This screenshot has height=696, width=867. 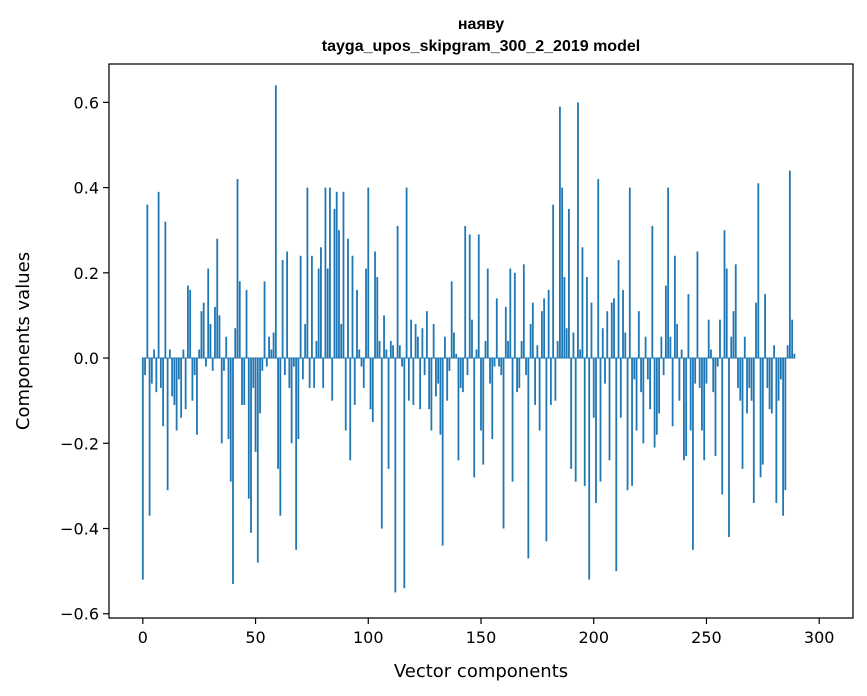 What do you see at coordinates (23, 341) in the screenshot?
I see `y-axis-label: Components values` at bounding box center [23, 341].